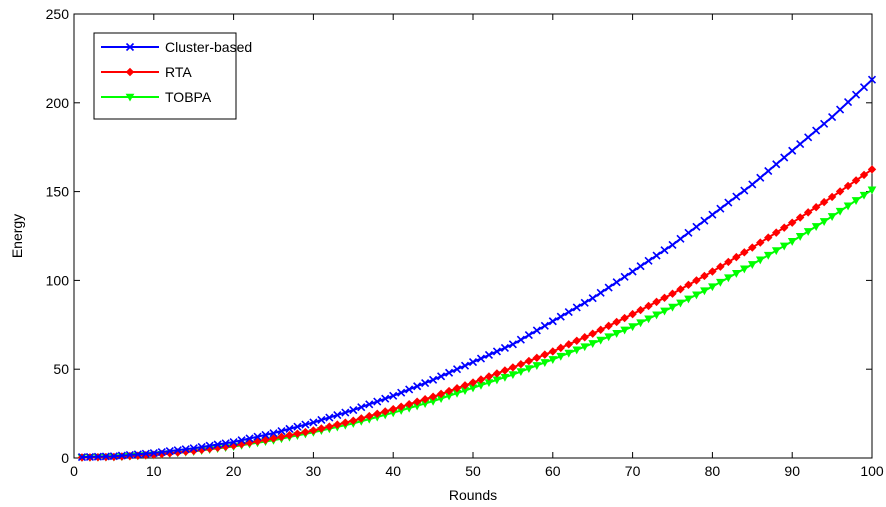  I want to click on x-tick-label: 80, so click(713, 471).